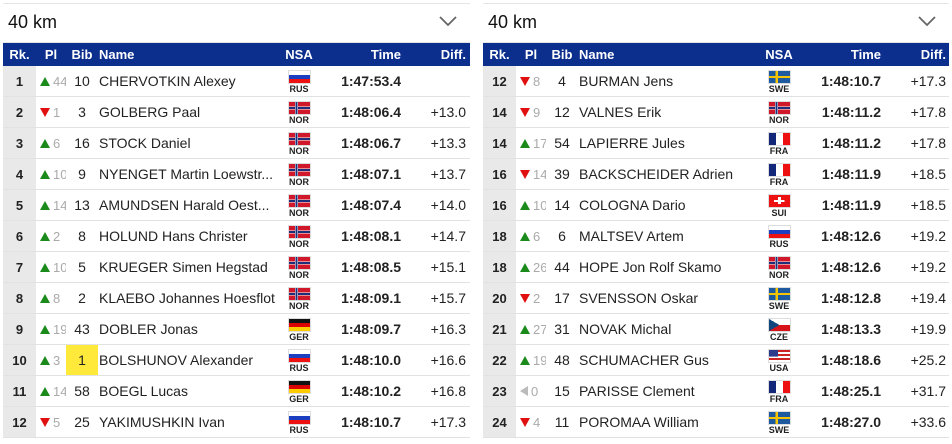 This screenshot has height=444, width=952. Describe the element at coordinates (162, 422) in the screenshot. I see `athlete-name: YAKIMUSHKIN Ivan` at that location.